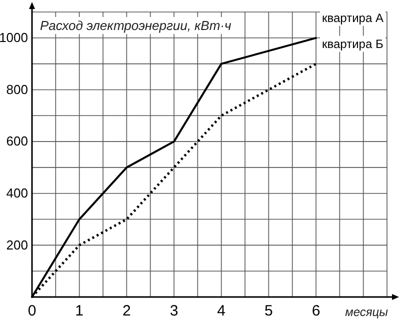 Image resolution: width=400 pixels, height=321 pixels. Describe the element at coordinates (316, 311) in the screenshot. I see `x-tick-label: 6` at that location.